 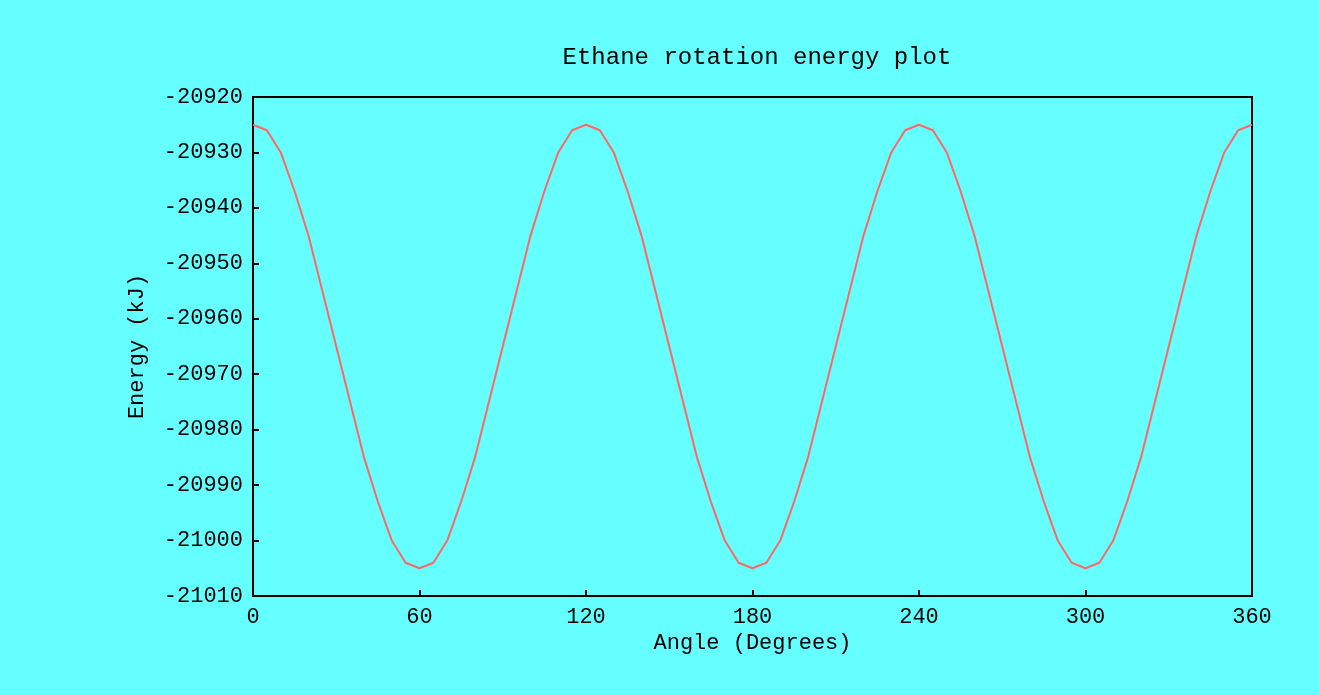 What do you see at coordinates (203, 430) in the screenshot?
I see `y-tick-label: -20980` at bounding box center [203, 430].